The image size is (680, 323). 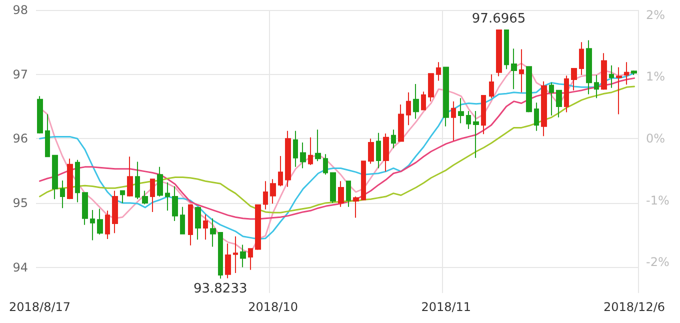 What do you see at coordinates (20, 203) in the screenshot?
I see `y-tick-label: 95` at bounding box center [20, 203].